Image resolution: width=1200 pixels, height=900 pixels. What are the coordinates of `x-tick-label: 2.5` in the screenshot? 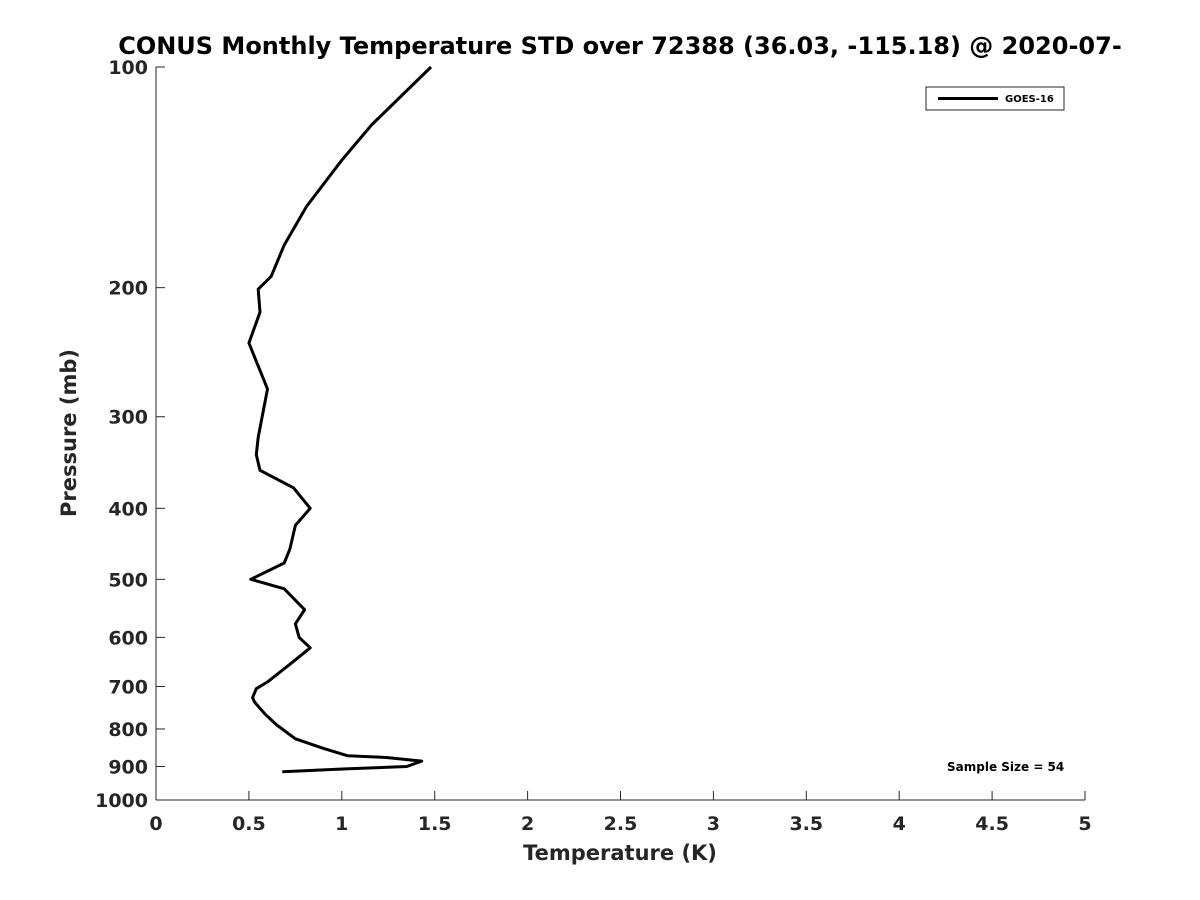 It's located at (621, 824).